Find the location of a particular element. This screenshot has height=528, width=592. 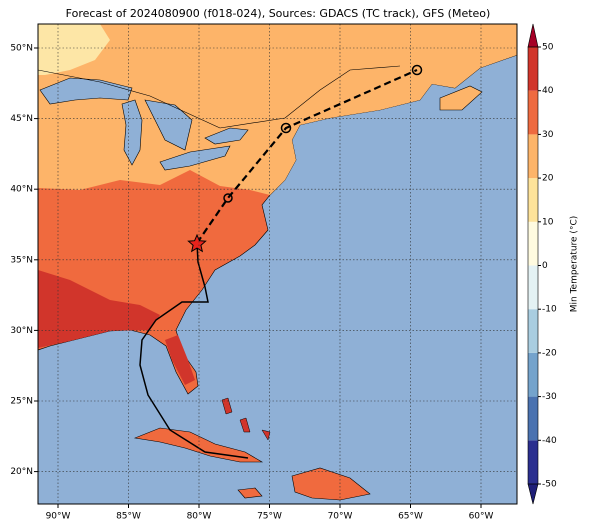

storm-position is located at coordinates (197, 243).